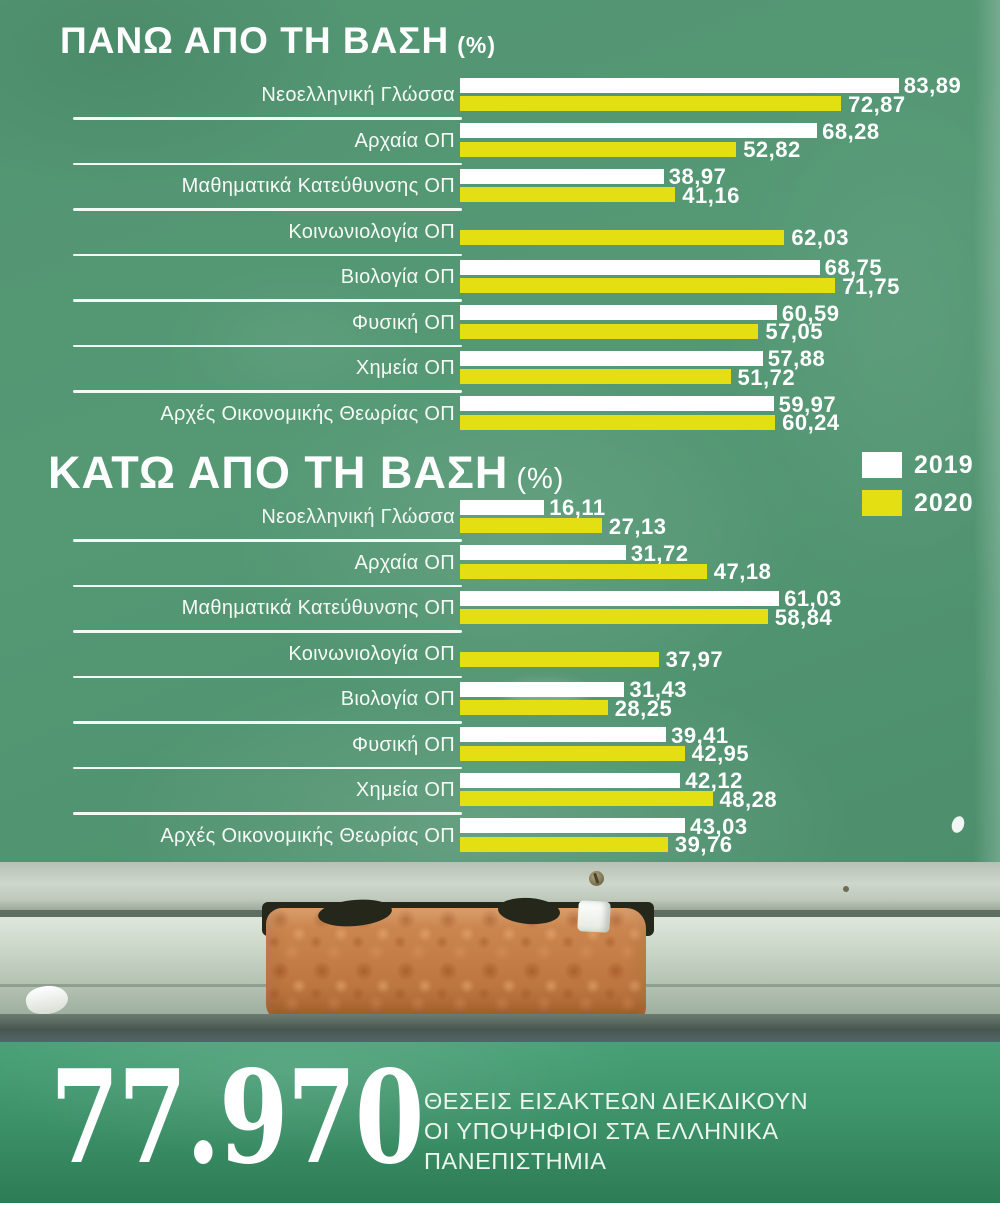 This screenshot has height=1221, width=1000. What do you see at coordinates (748, 799) in the screenshot?
I see `value-2020: 48,28` at bounding box center [748, 799].